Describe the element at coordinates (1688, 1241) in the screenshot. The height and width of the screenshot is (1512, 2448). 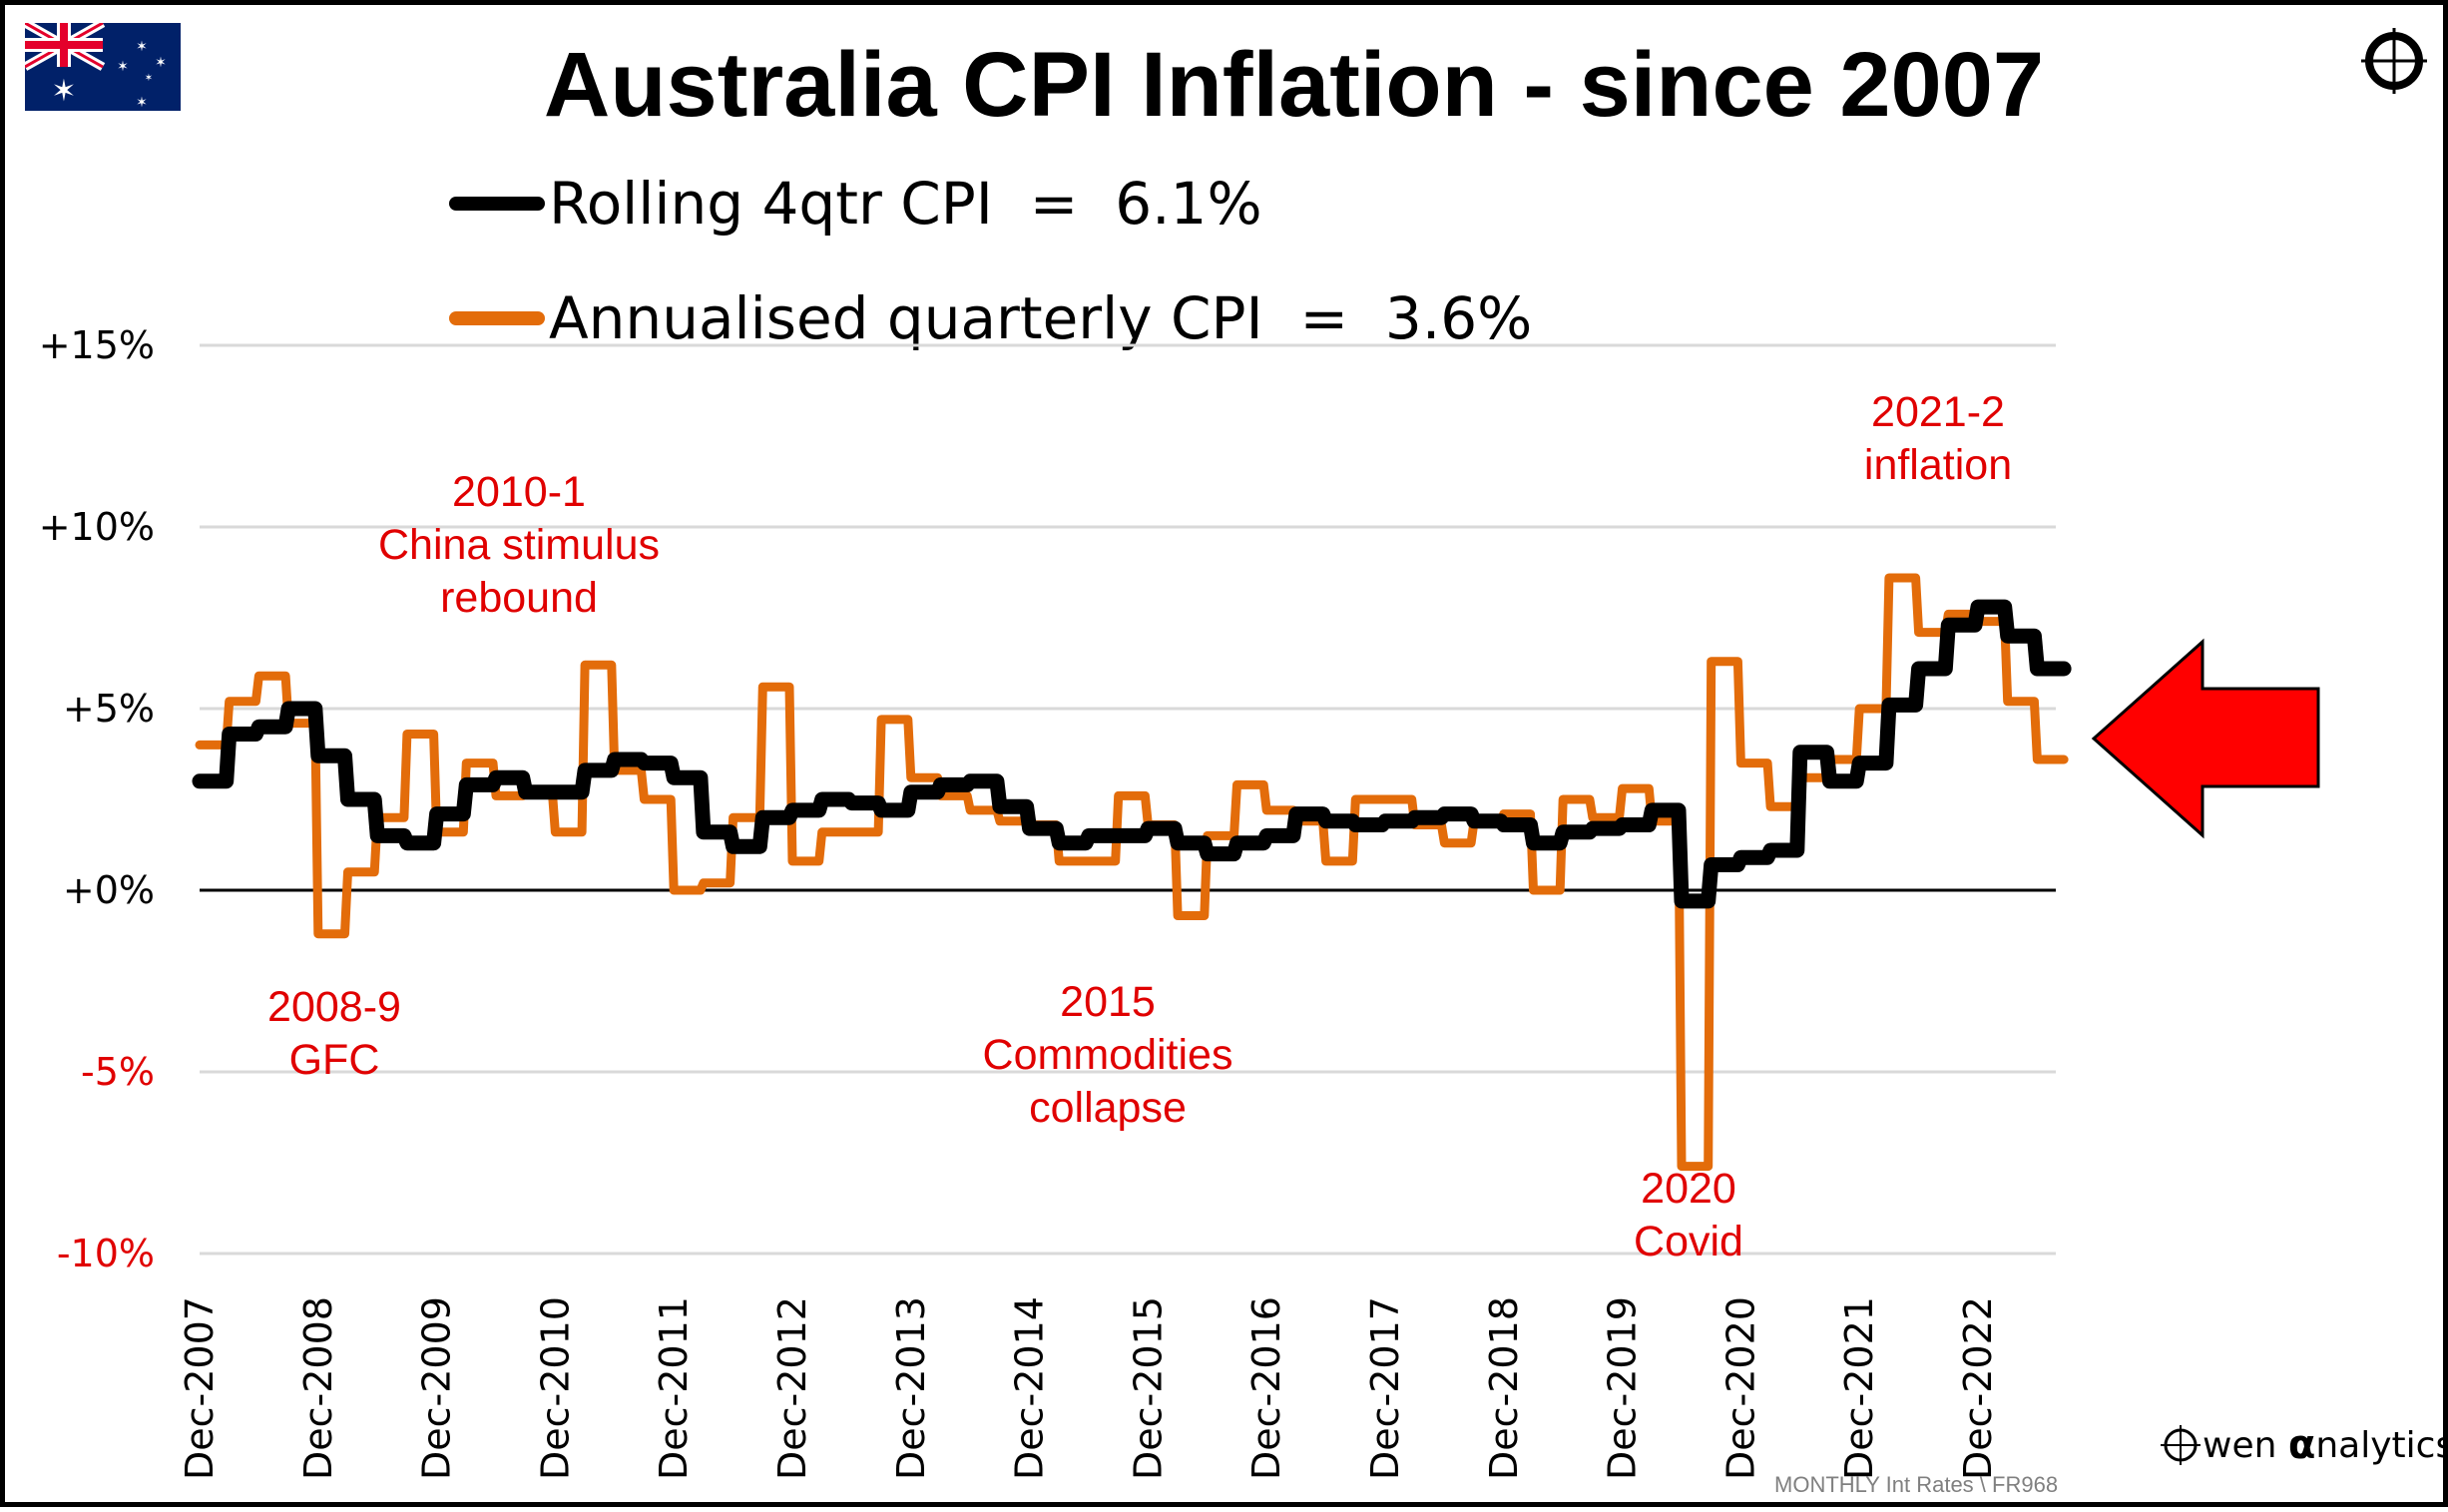
I see `annotation-text: Covid` at that location.